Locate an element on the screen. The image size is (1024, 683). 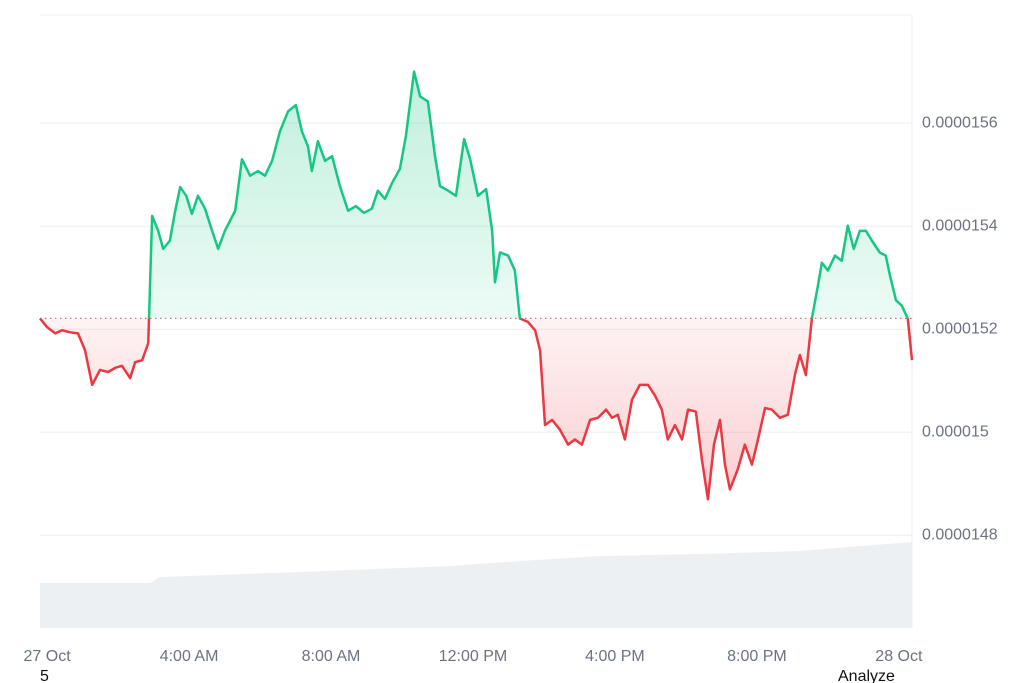
y-tick-label: 0.0000154 is located at coordinates (960, 225).